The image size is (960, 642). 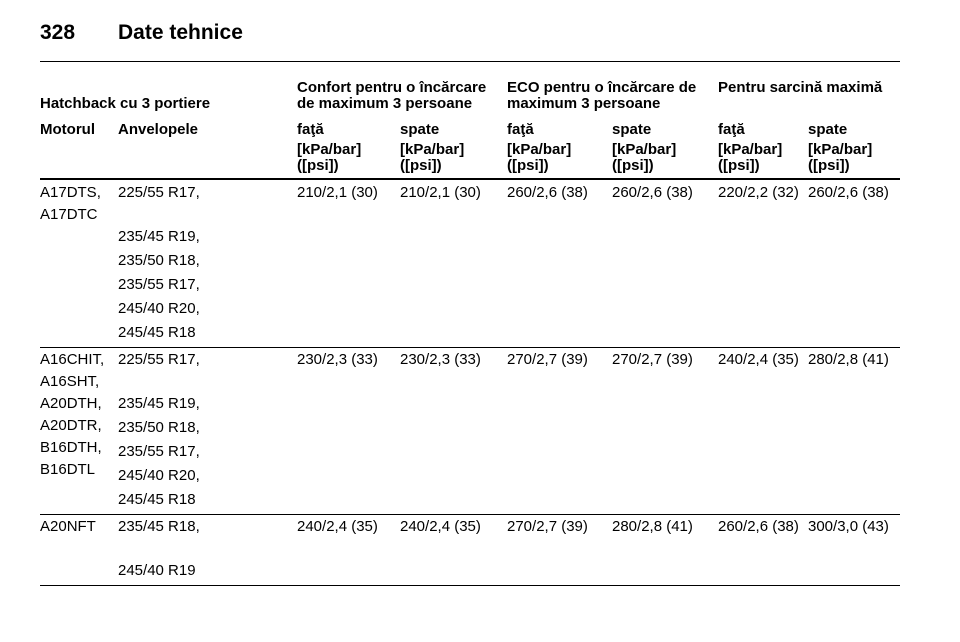 I want to click on page-title: Date tehnice, so click(x=180, y=32).